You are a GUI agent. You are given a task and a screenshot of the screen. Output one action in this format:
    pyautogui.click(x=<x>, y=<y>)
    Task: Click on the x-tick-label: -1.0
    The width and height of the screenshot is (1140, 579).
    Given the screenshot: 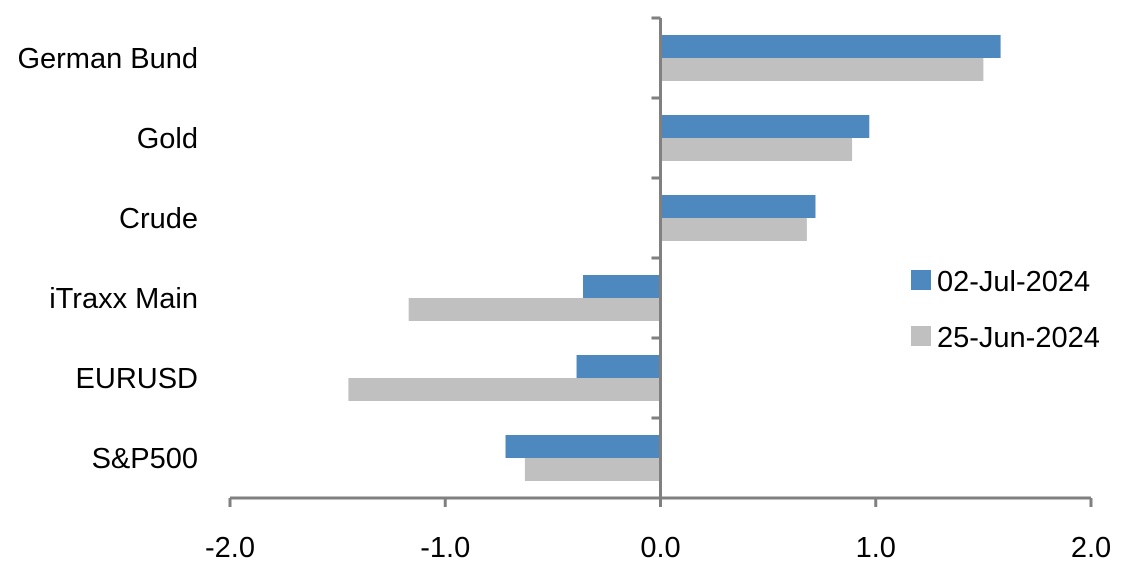 What is the action you would take?
    pyautogui.click(x=445, y=548)
    